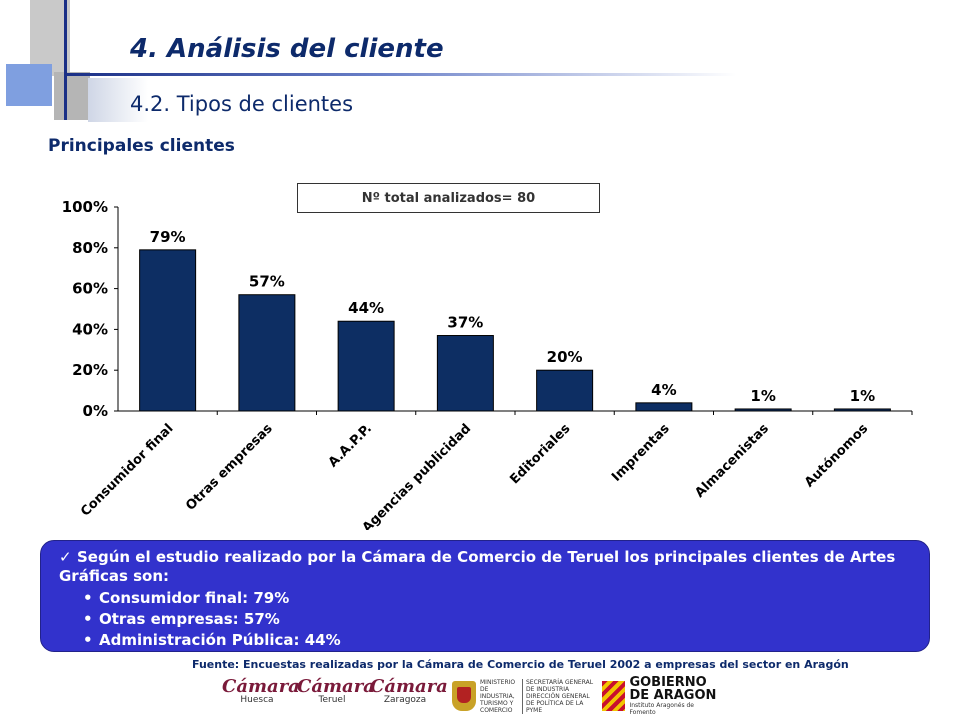 This screenshot has height=720, width=960. Describe the element at coordinates (267, 282) in the screenshot. I see `data-label: 57%` at that location.